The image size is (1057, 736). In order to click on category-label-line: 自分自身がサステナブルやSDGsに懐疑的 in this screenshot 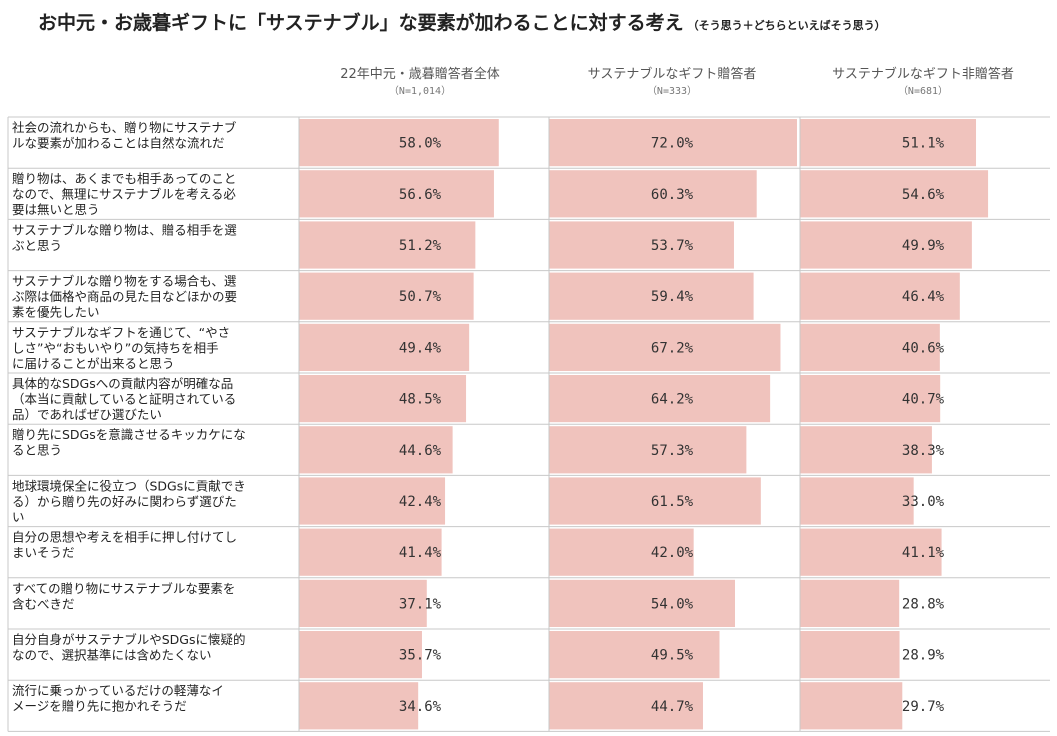, I will do `click(129, 639)`.